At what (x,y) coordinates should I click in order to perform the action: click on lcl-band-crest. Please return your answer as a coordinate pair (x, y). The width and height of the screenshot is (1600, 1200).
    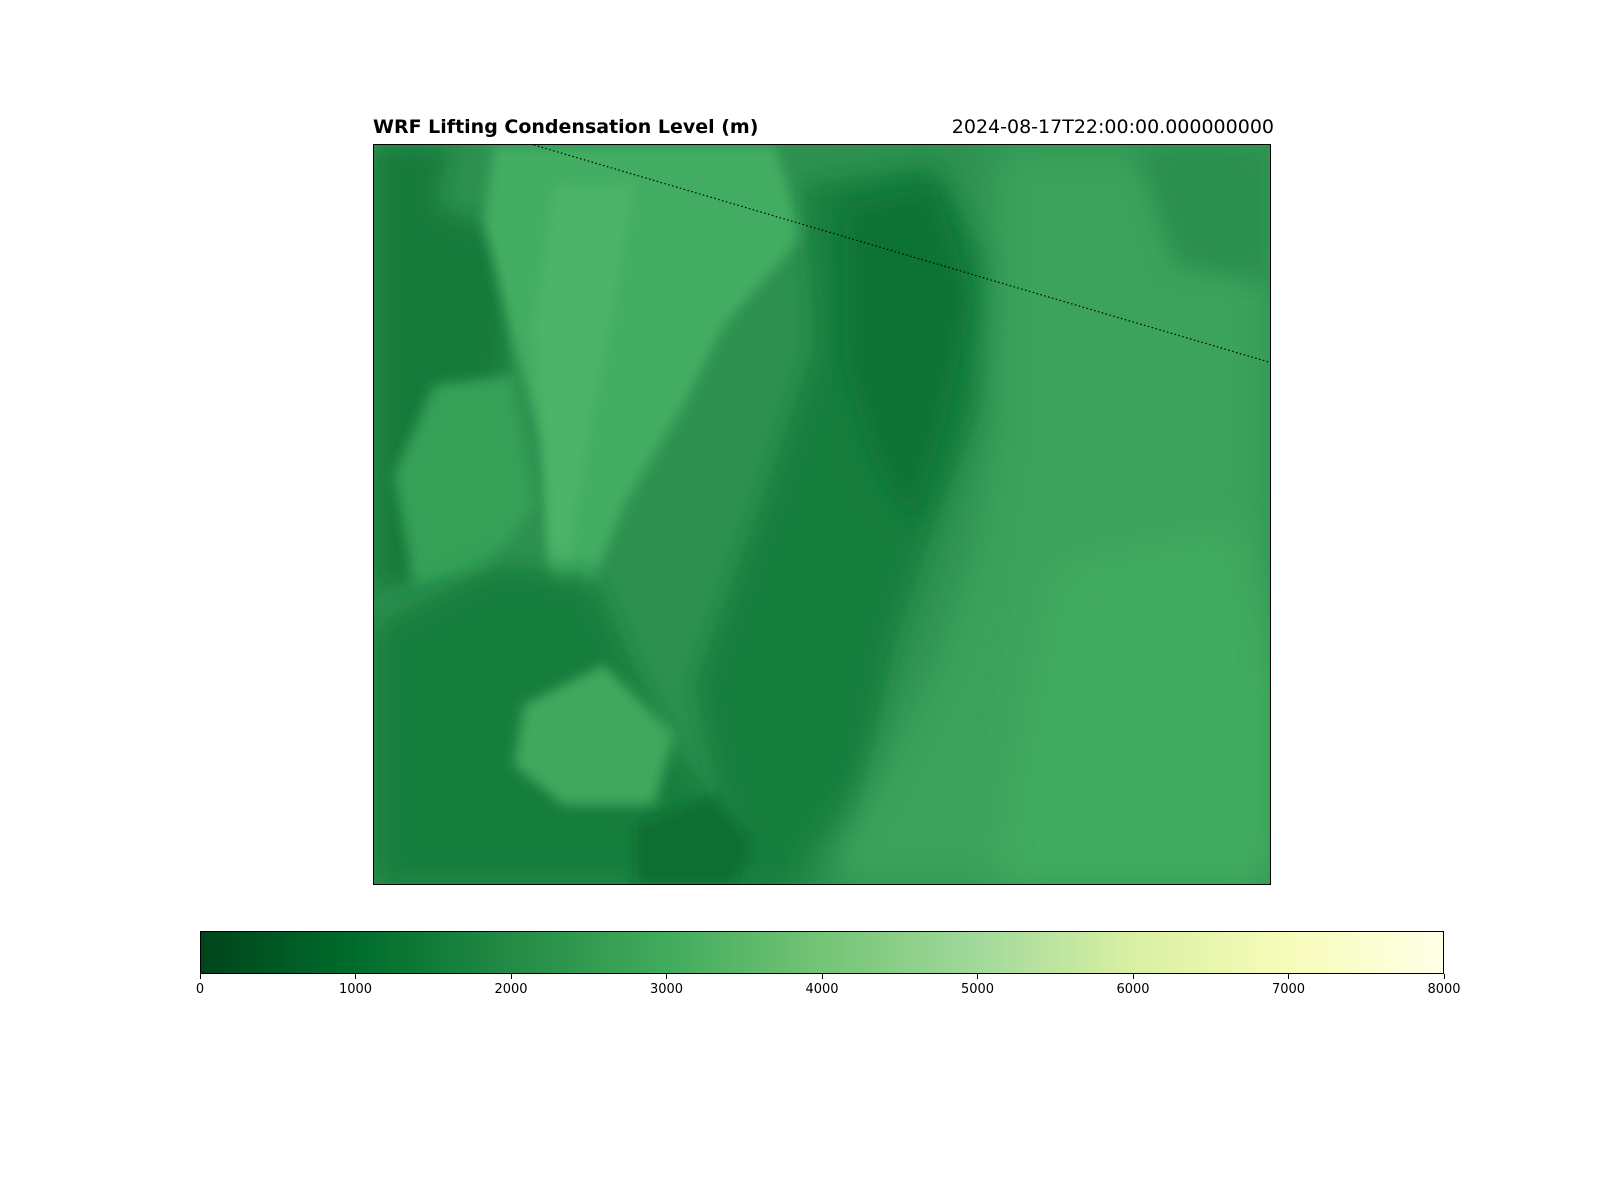
    Looking at the image, I should click on (584, 395).